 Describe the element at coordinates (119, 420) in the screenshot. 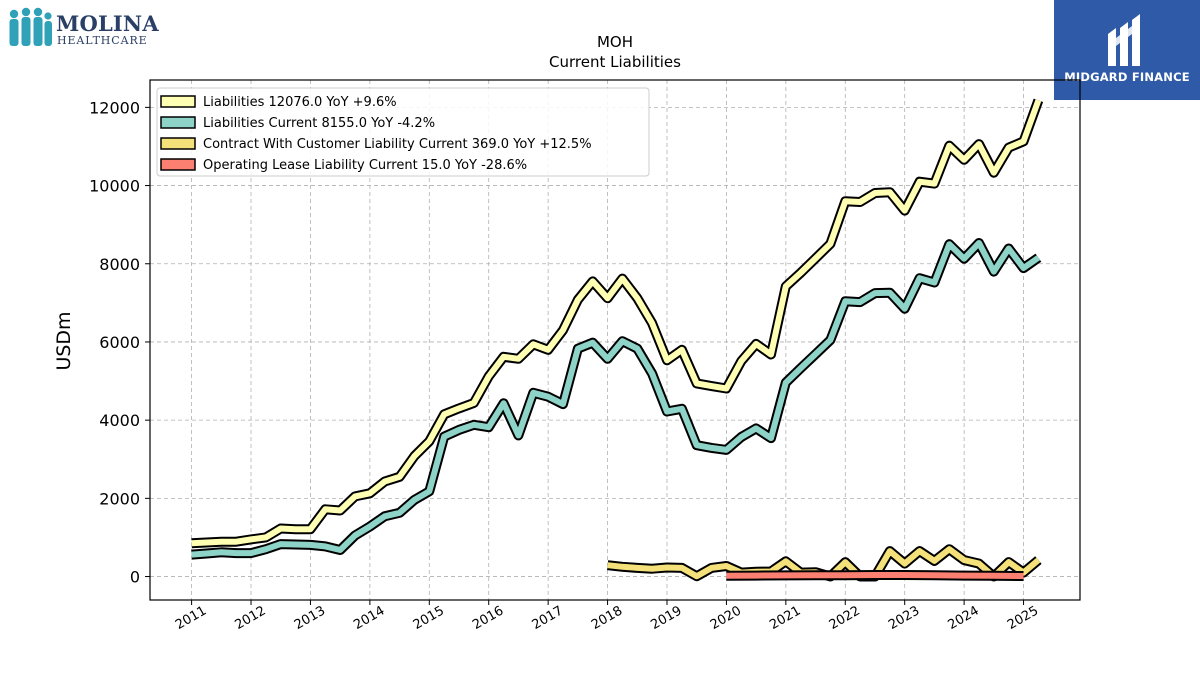

I see `y-tick-label: 4000` at that location.